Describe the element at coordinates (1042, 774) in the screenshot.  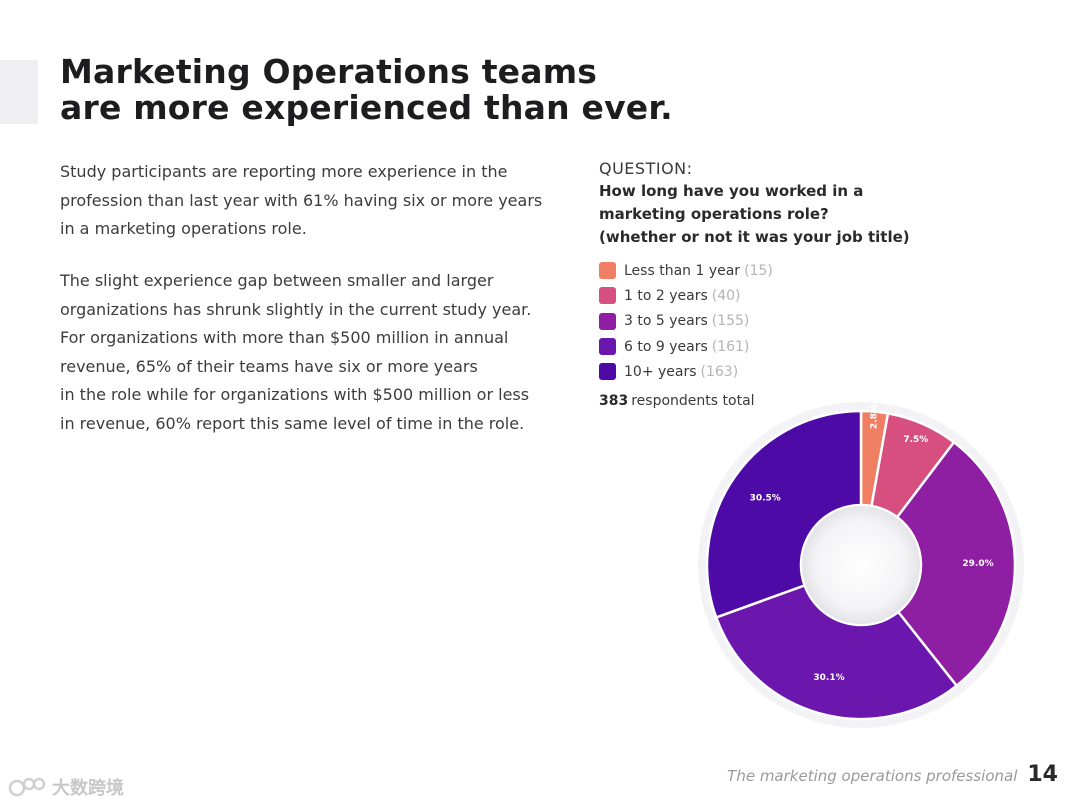
I see `page-number: 14` at that location.